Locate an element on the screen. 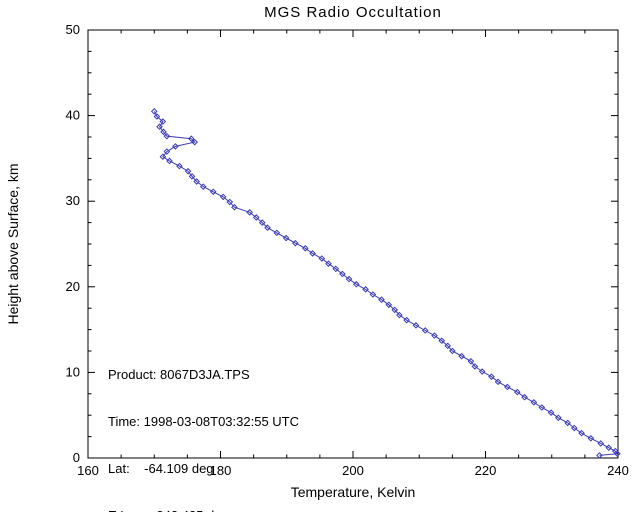  x-tick-label: 200 is located at coordinates (353, 470).